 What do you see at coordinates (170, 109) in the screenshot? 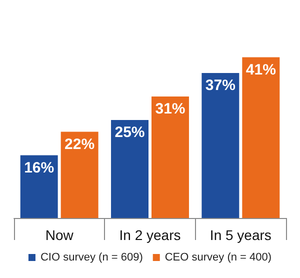
I see `data-label: 31%` at bounding box center [170, 109].